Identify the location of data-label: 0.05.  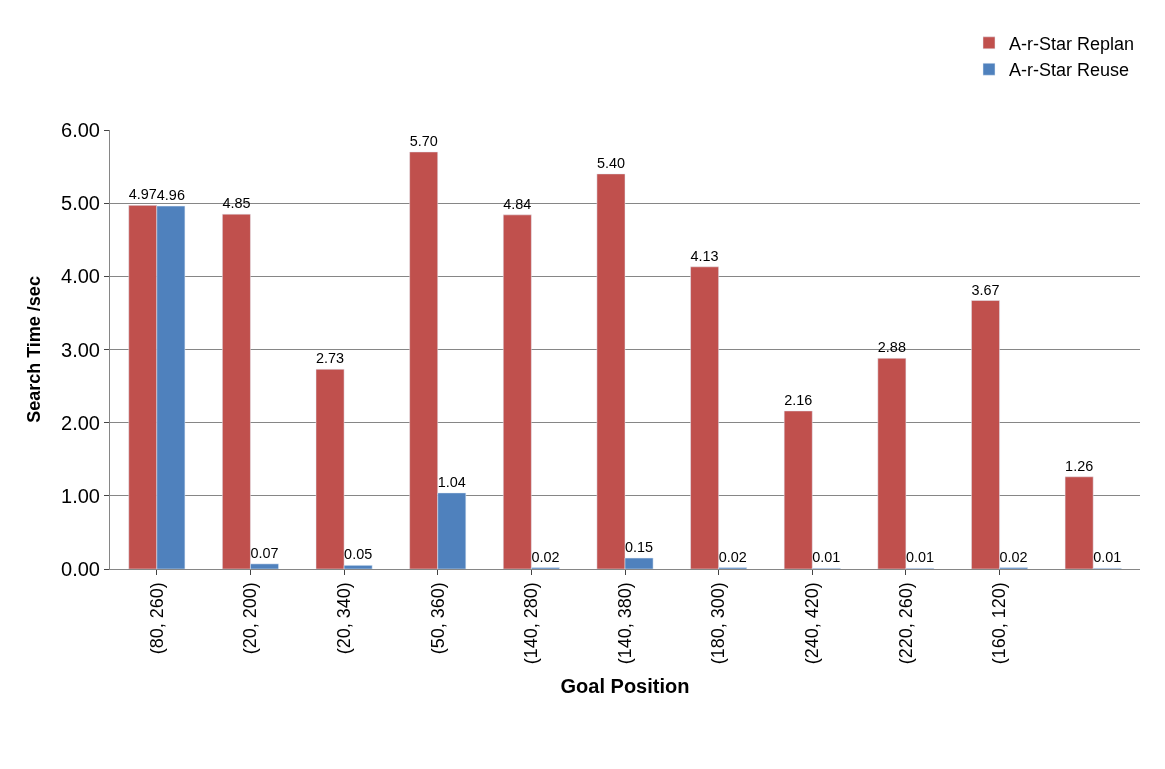
(358, 554).